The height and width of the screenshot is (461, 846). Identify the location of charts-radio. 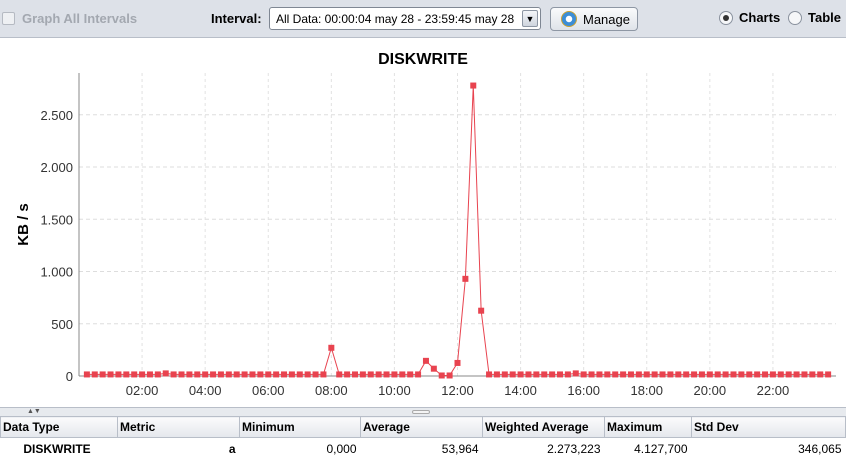
(726, 18).